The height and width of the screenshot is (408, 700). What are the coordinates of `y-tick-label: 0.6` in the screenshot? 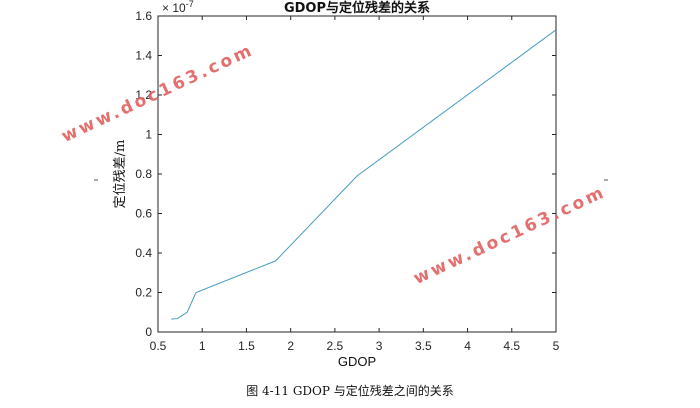 It's located at (143, 214).